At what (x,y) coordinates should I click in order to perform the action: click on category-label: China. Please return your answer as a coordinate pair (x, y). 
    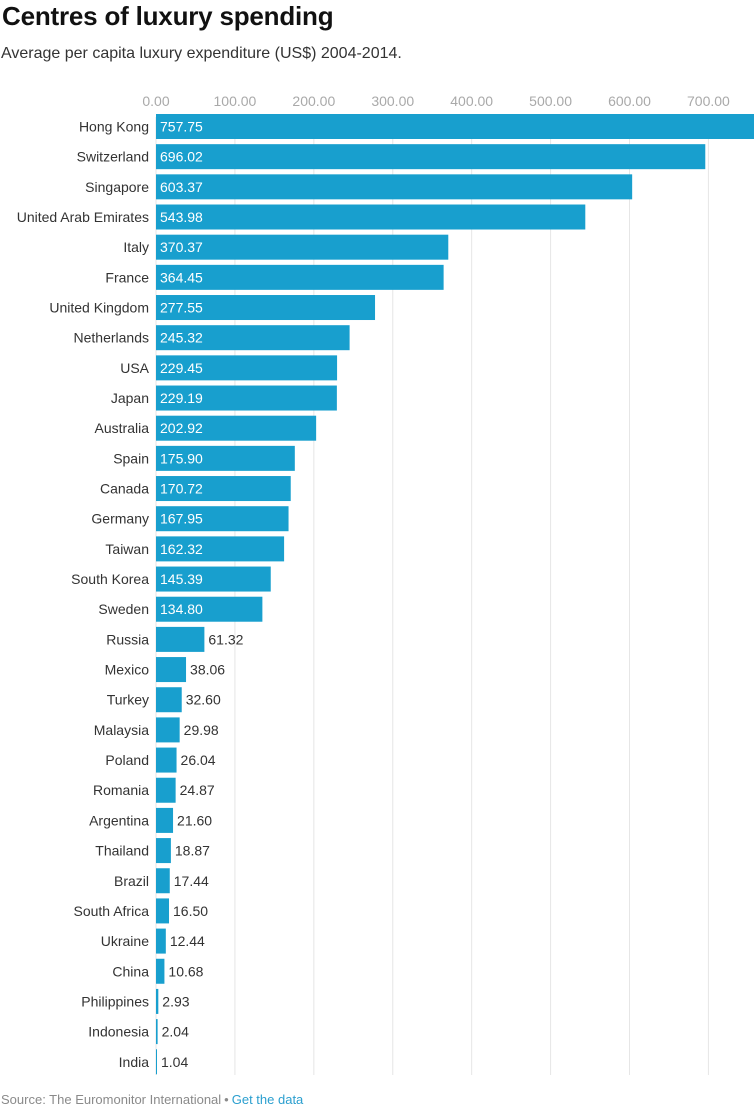
    Looking at the image, I should click on (130, 971).